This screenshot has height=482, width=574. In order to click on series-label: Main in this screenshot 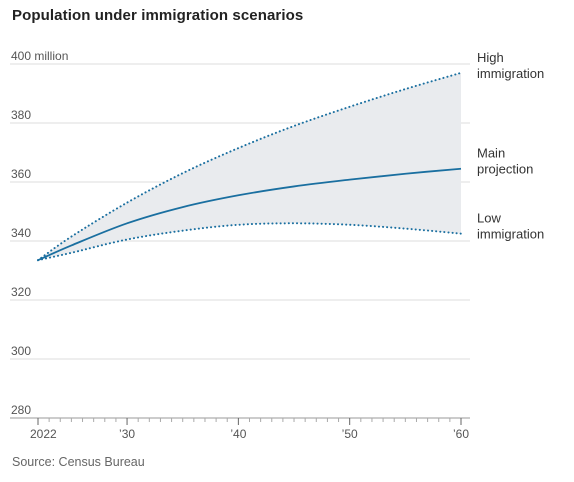, I will do `click(491, 153)`.